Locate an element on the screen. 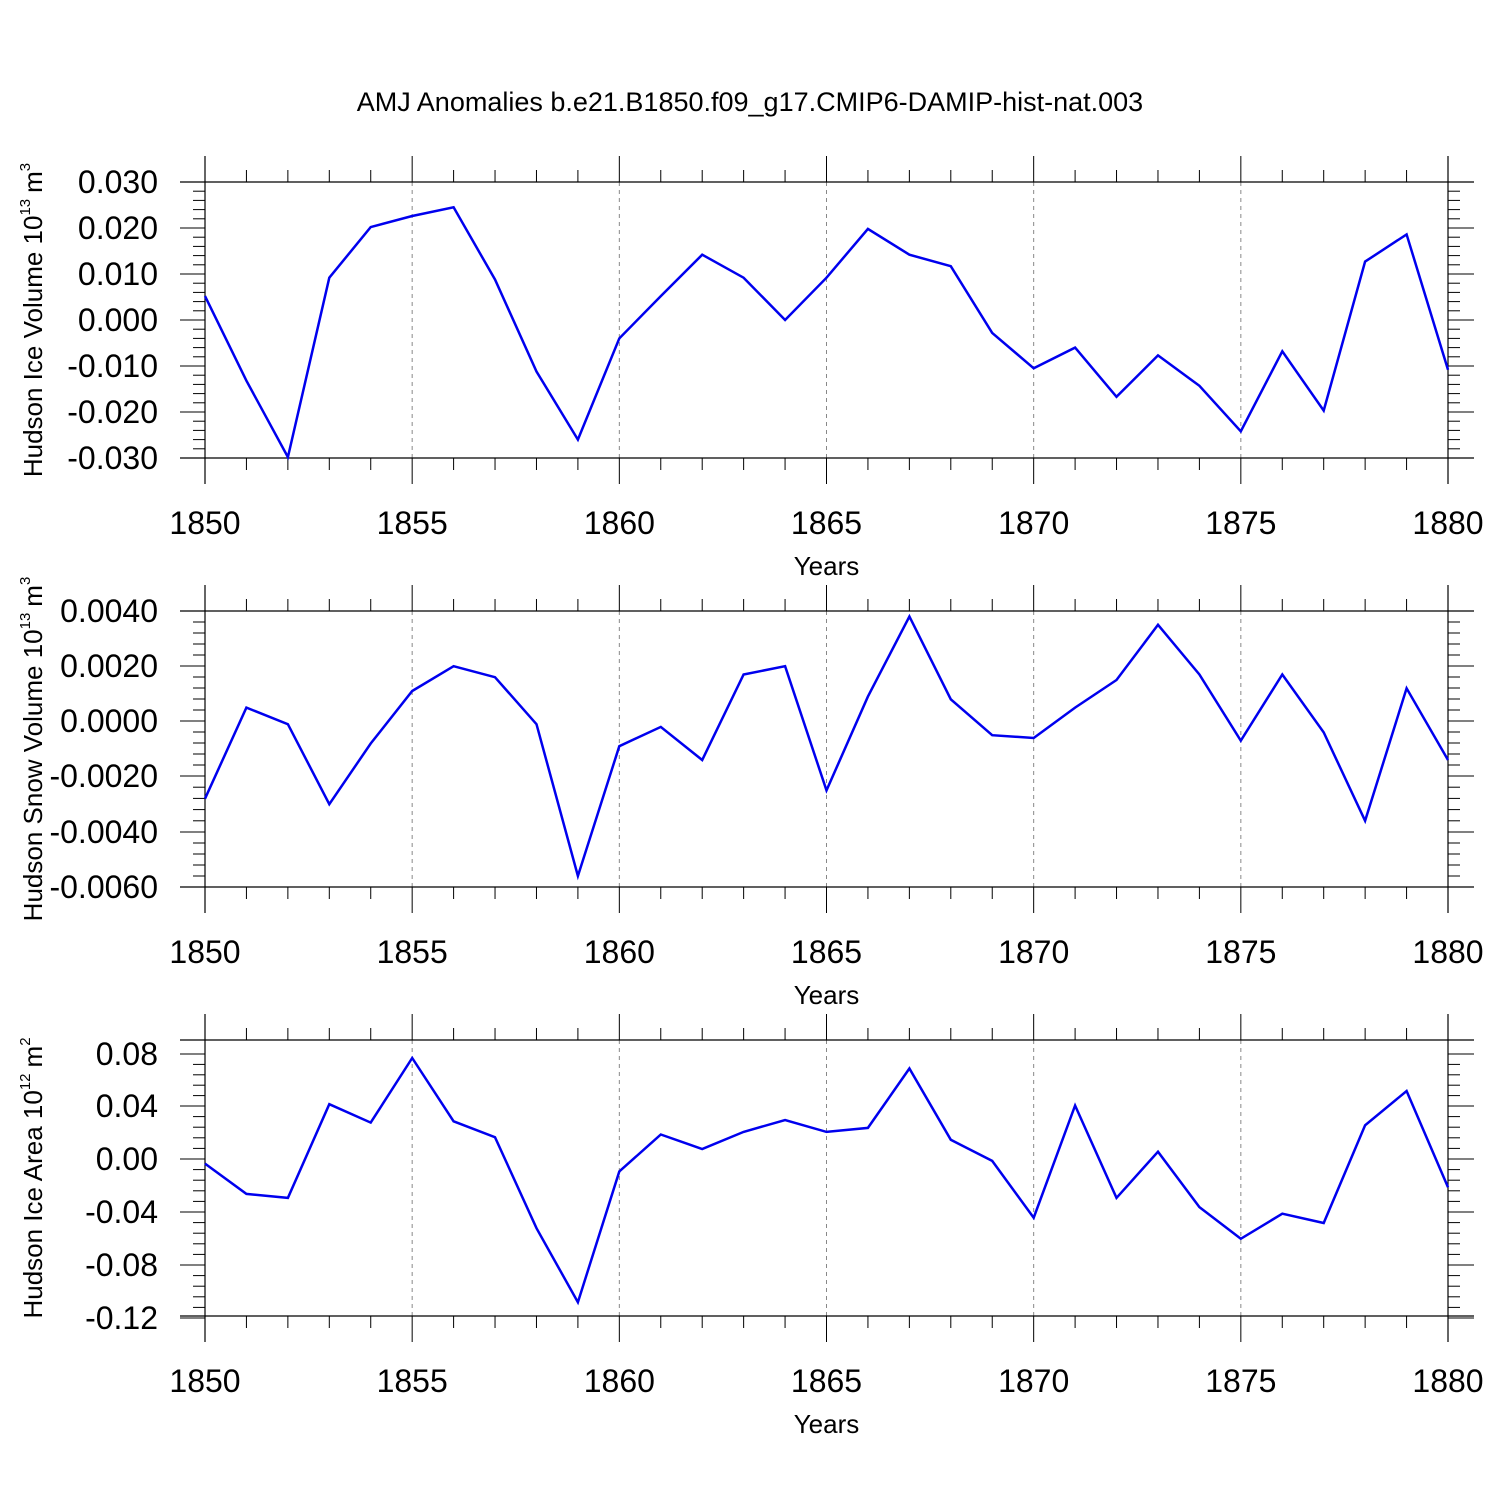  y-tick-label: -0.0060 is located at coordinates (103, 887).